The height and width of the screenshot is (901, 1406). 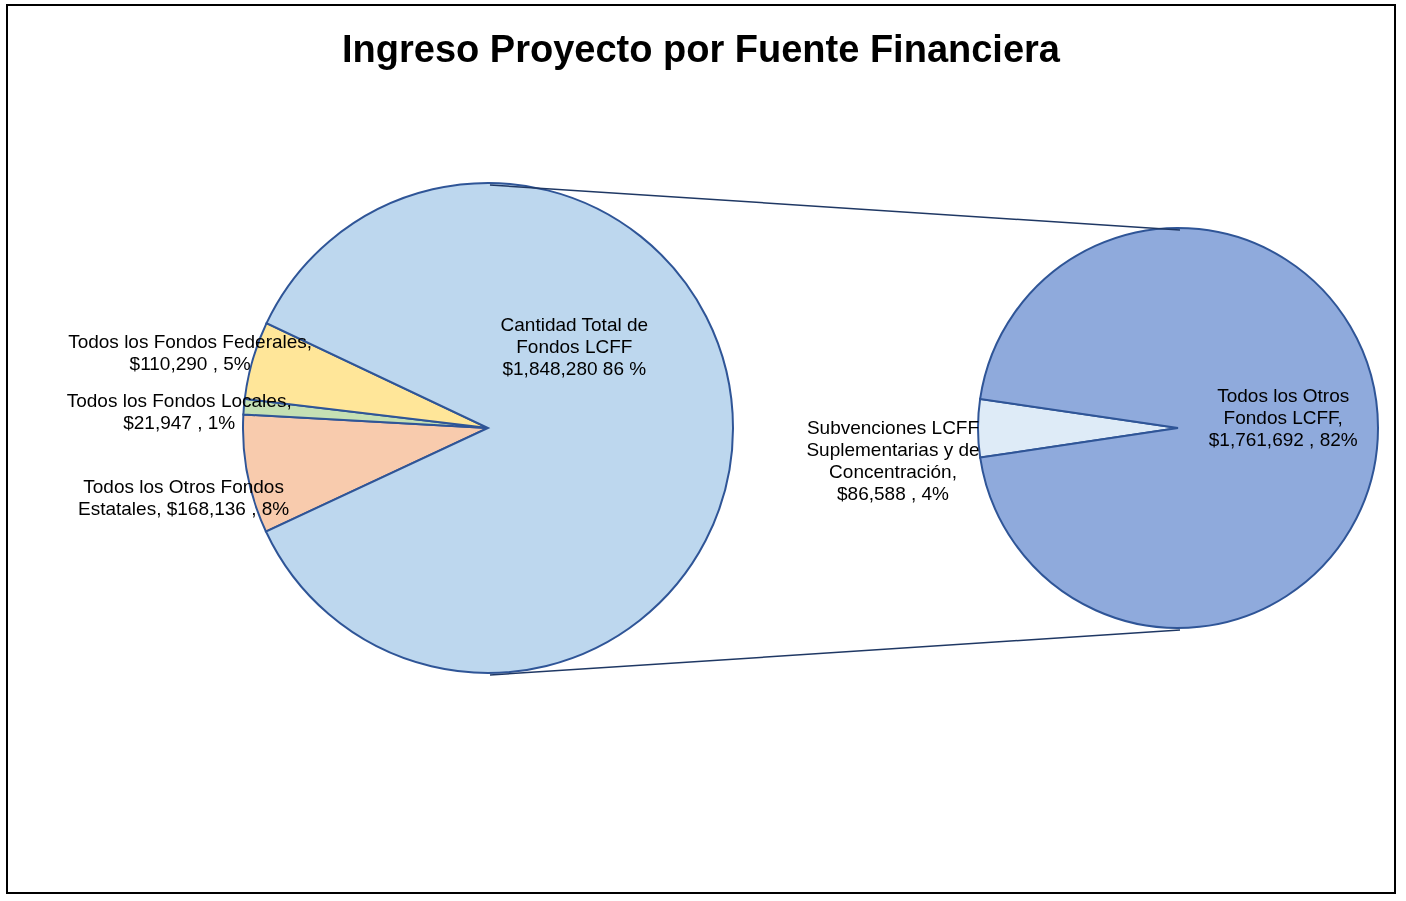 I want to click on slice-label: Cantidad Total de Fondos LCFF, so click(x=574, y=335).